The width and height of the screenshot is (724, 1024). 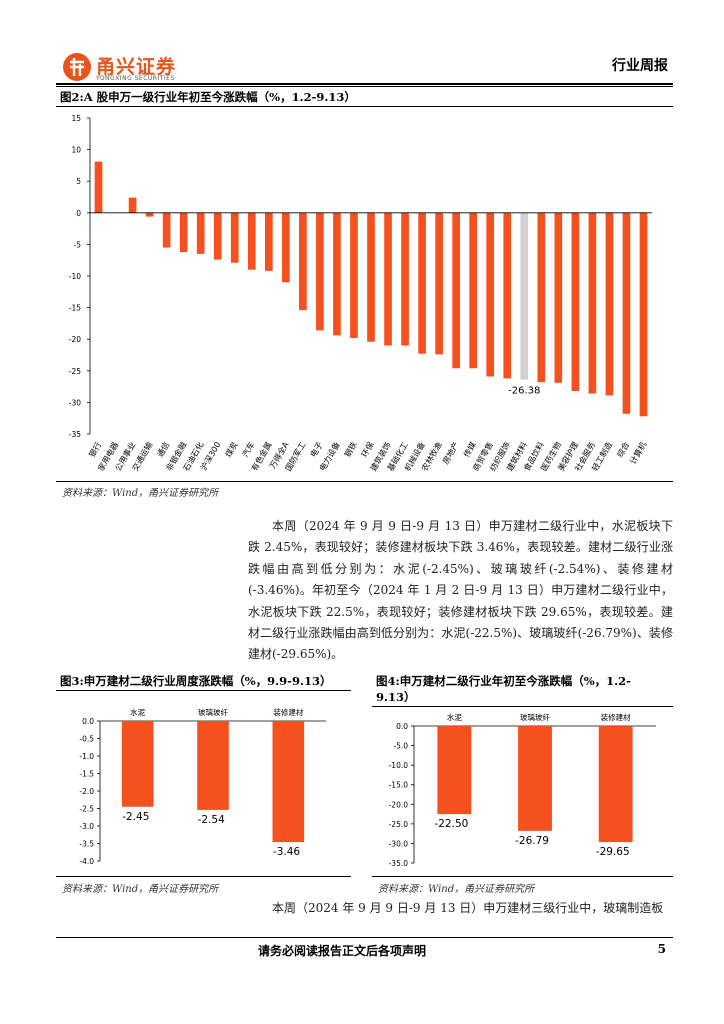 What do you see at coordinates (136, 67) in the screenshot?
I see `brand-name: 甬兴证券` at bounding box center [136, 67].